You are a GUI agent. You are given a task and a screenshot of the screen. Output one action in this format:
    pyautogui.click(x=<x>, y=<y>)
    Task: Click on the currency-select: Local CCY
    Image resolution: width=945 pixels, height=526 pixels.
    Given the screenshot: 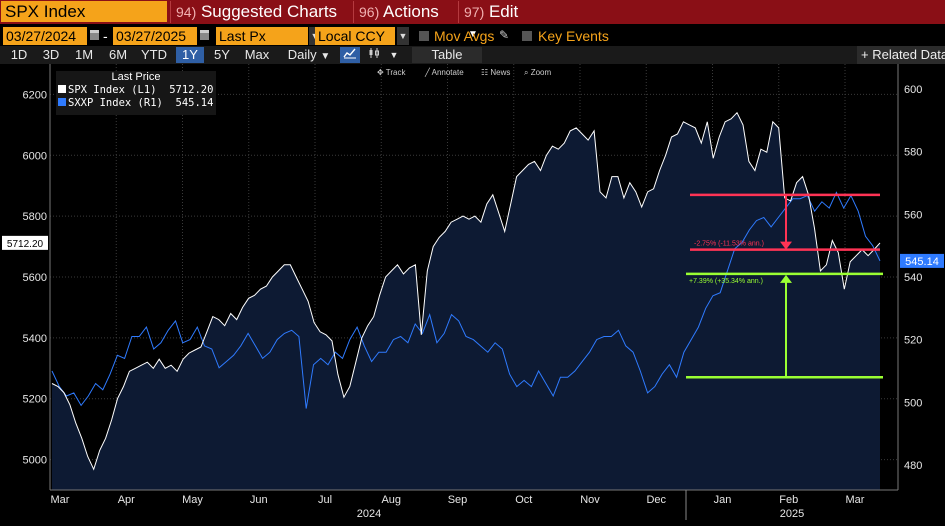 What is the action you would take?
    pyautogui.click(x=355, y=36)
    